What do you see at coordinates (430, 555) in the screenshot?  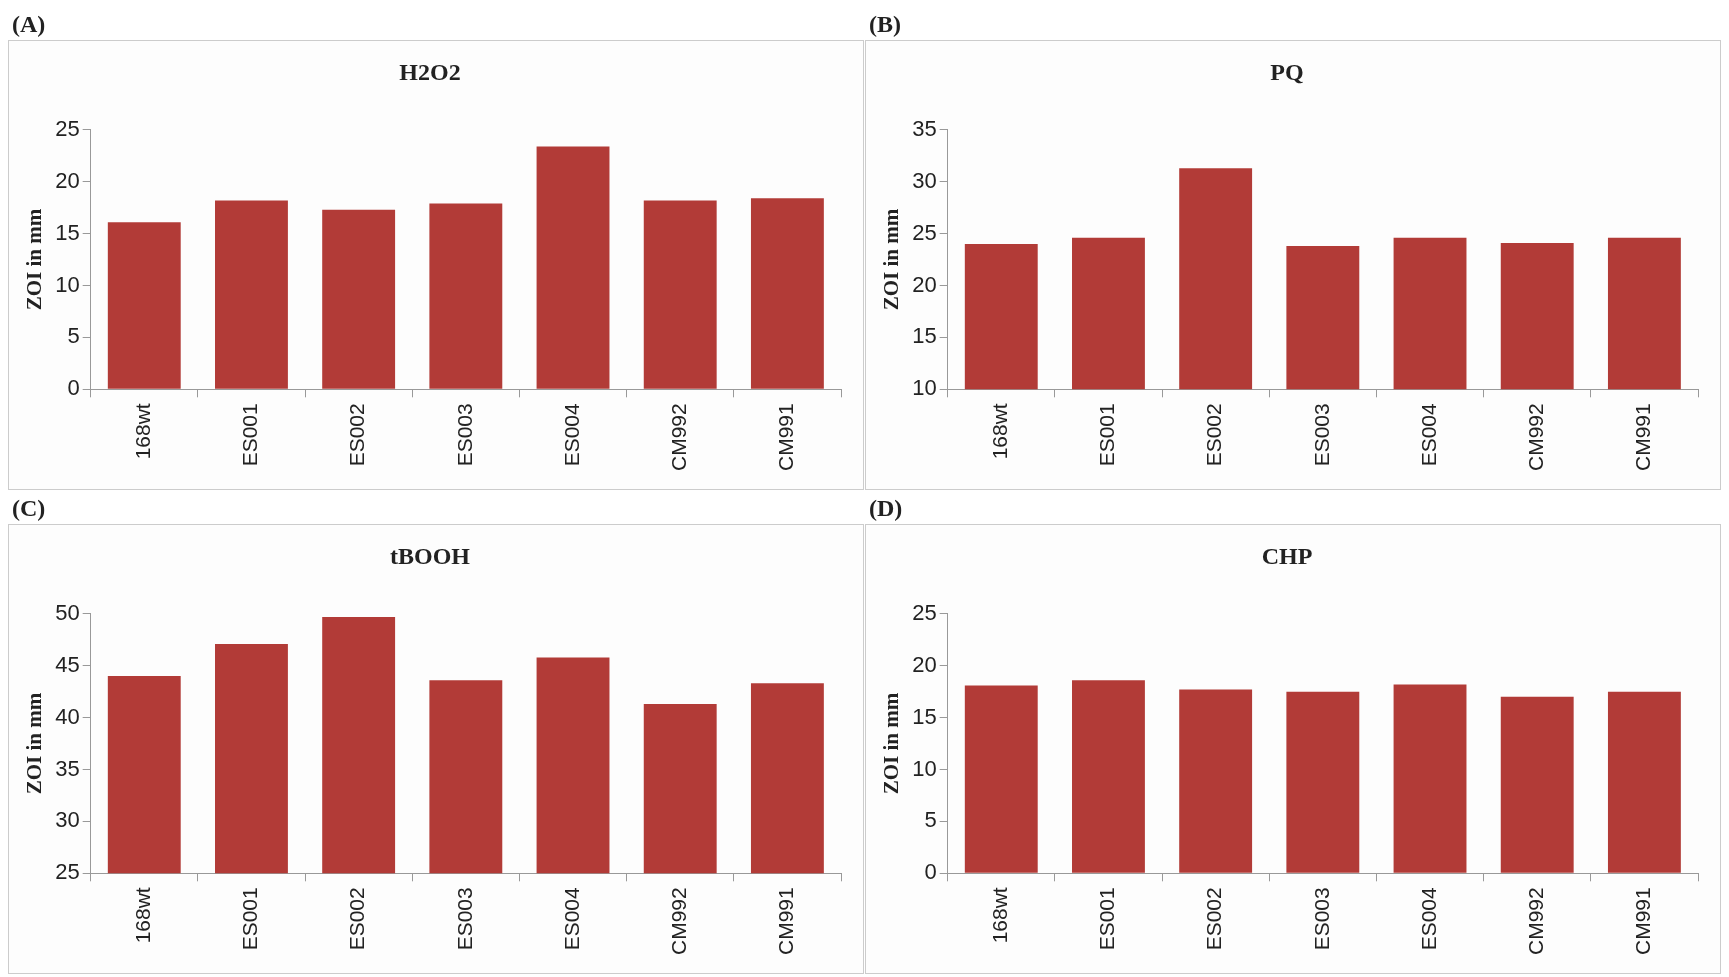 I see `chart-title: tBOOH` at bounding box center [430, 555].